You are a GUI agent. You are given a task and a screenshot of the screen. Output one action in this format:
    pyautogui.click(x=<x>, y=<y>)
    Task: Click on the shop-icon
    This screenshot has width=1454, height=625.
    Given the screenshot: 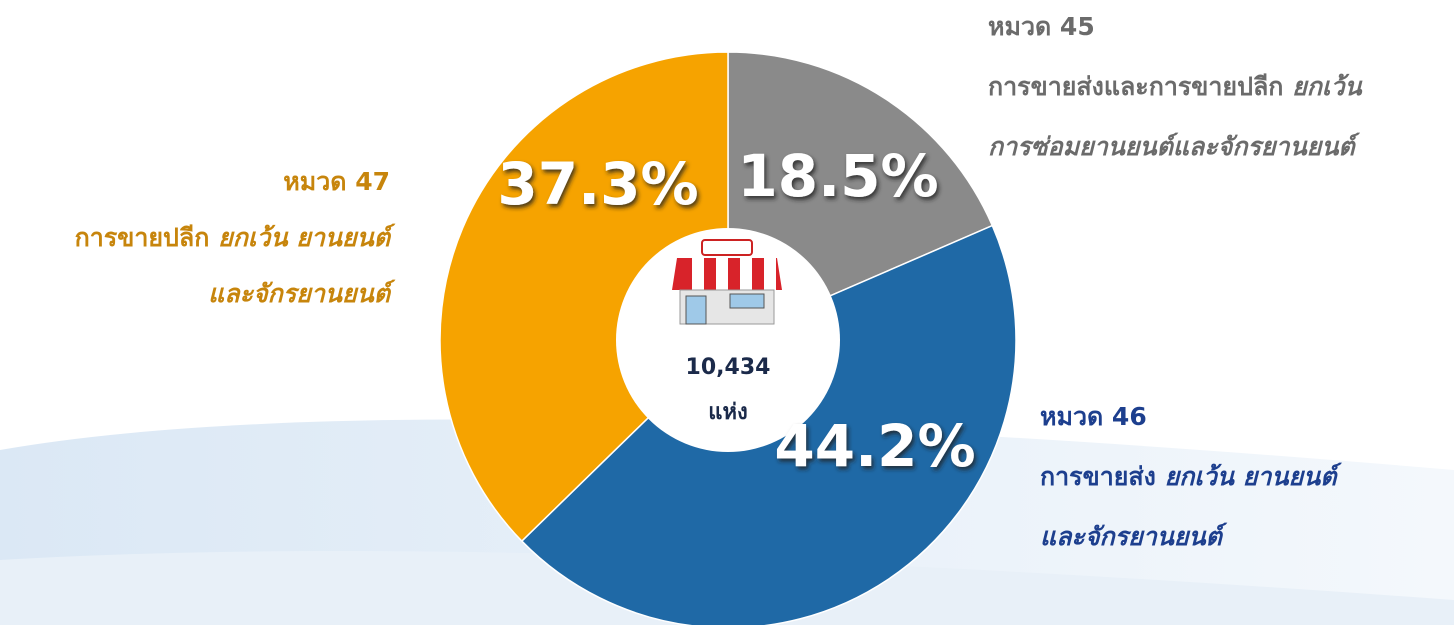 What is the action you would take?
    pyautogui.click(x=727, y=282)
    